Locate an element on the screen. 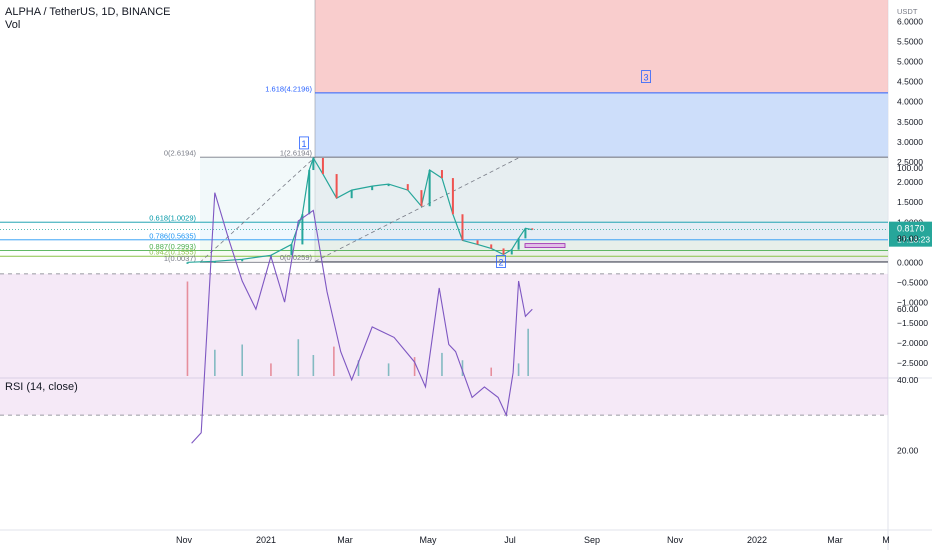  extension-zone-blue is located at coordinates (601, 125).